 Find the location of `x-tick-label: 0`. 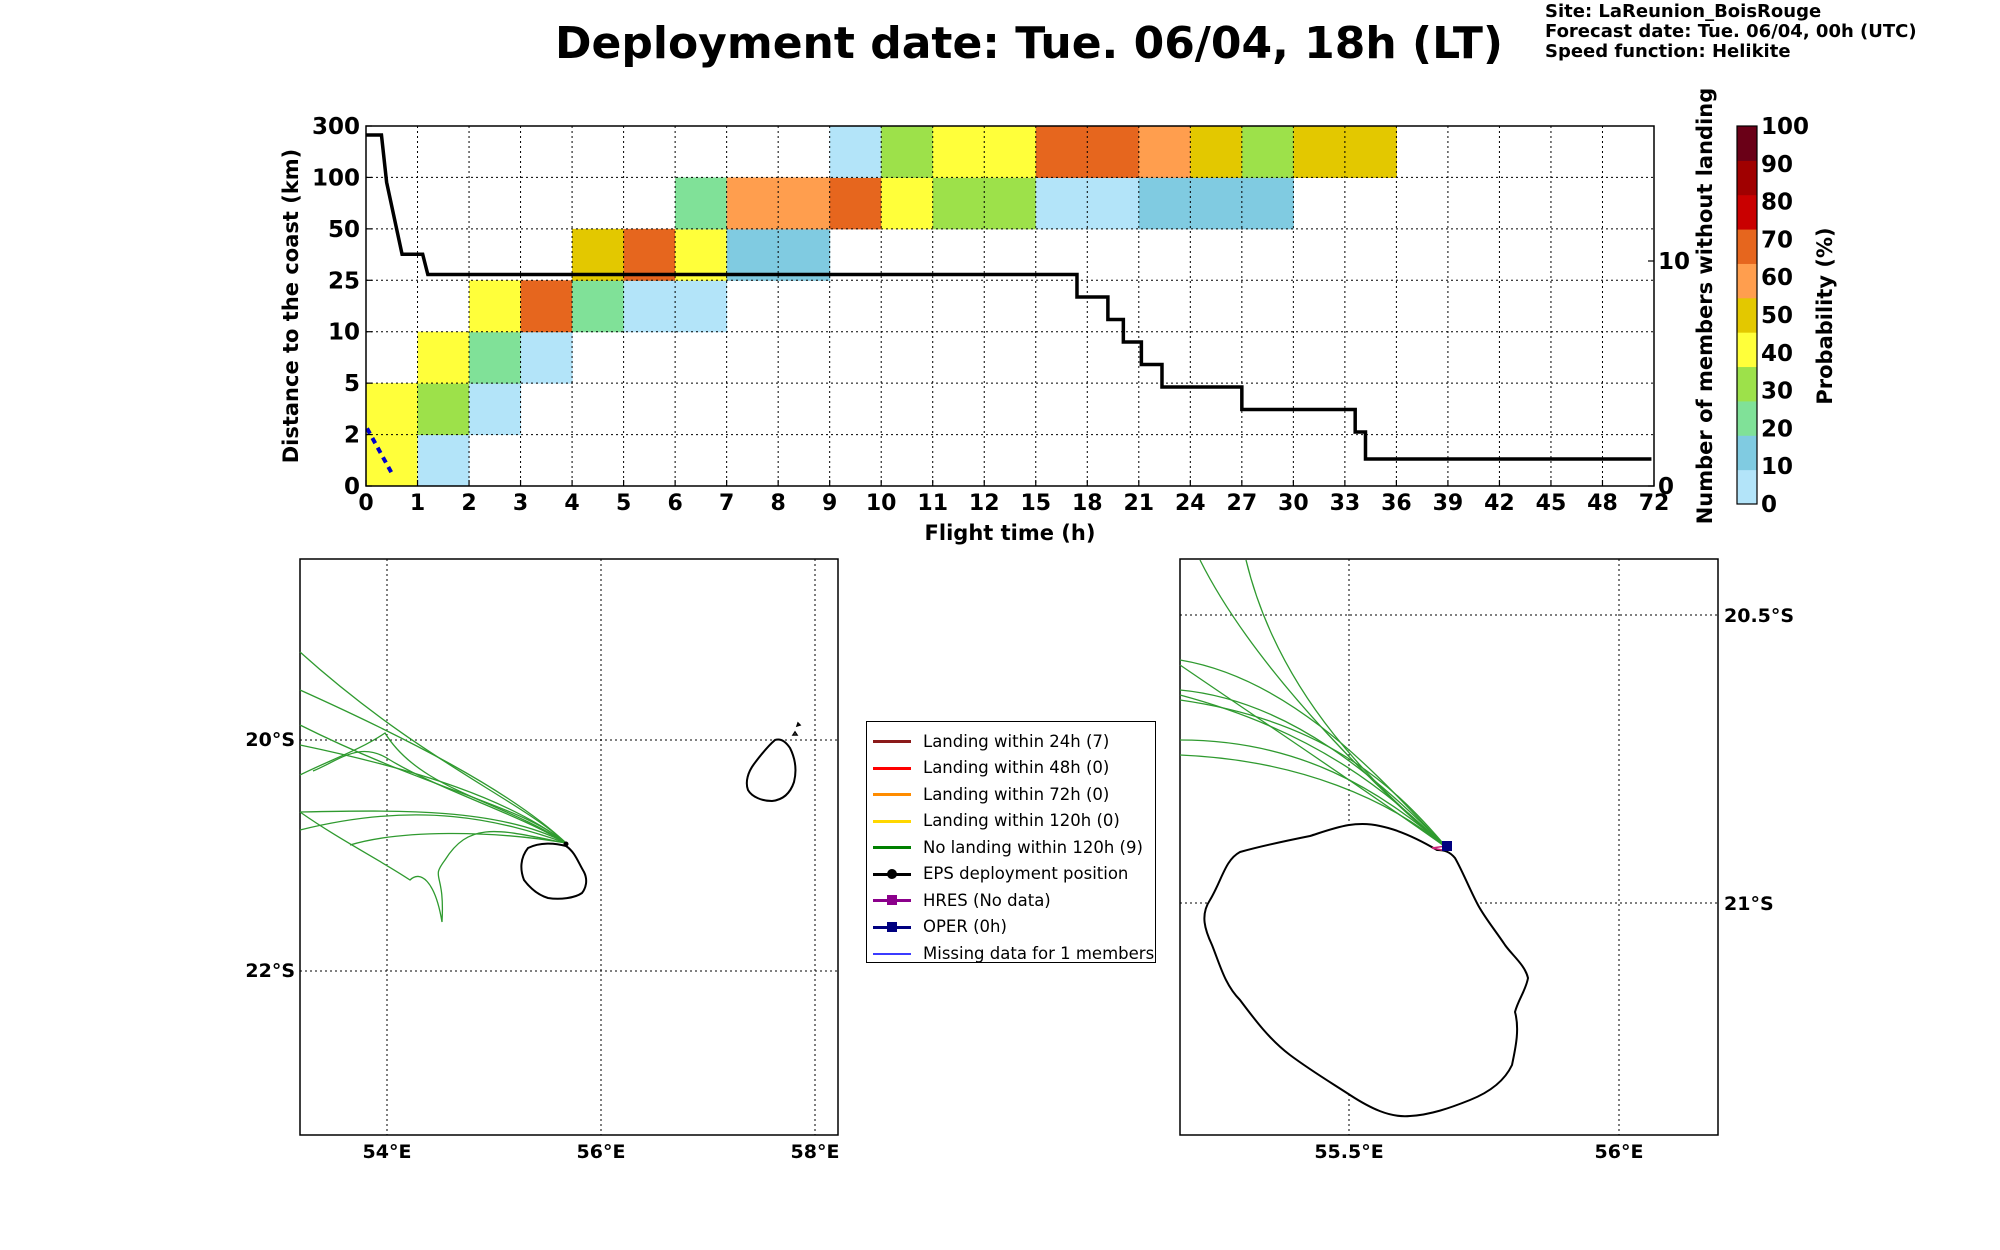

x-tick-label: 0 is located at coordinates (365, 503).